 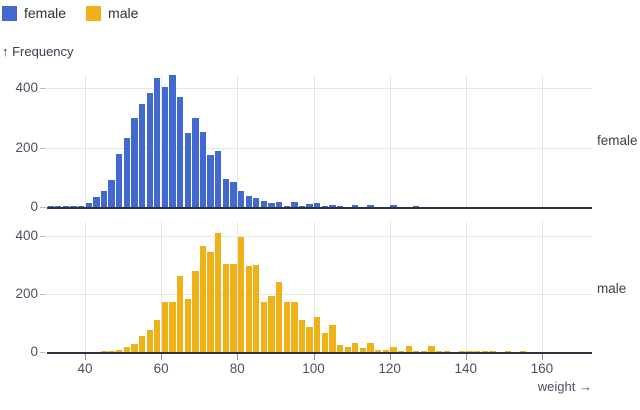 I want to click on y-tick-label: 400, so click(x=26, y=87).